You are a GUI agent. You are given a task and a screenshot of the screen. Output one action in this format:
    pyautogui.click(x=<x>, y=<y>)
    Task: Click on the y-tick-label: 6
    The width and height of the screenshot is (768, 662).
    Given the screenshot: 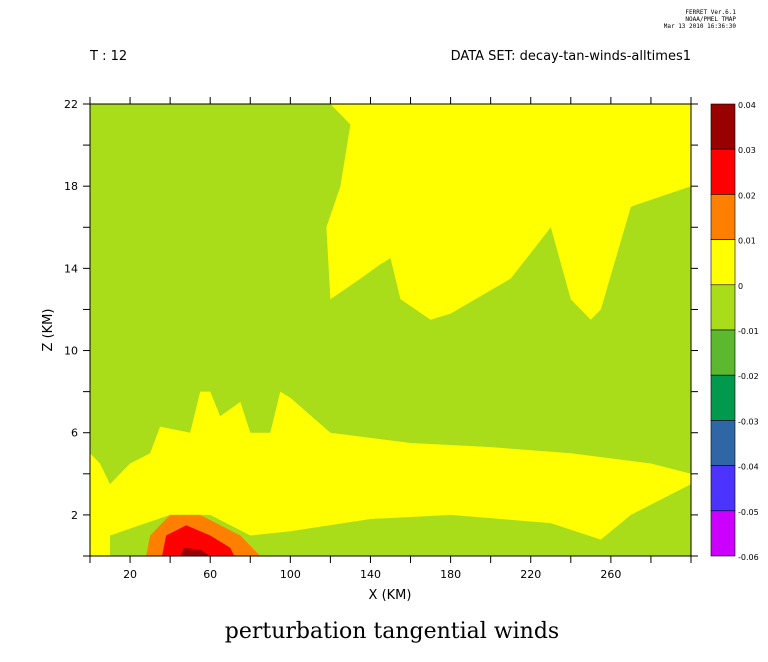 What is the action you would take?
    pyautogui.click(x=74, y=433)
    